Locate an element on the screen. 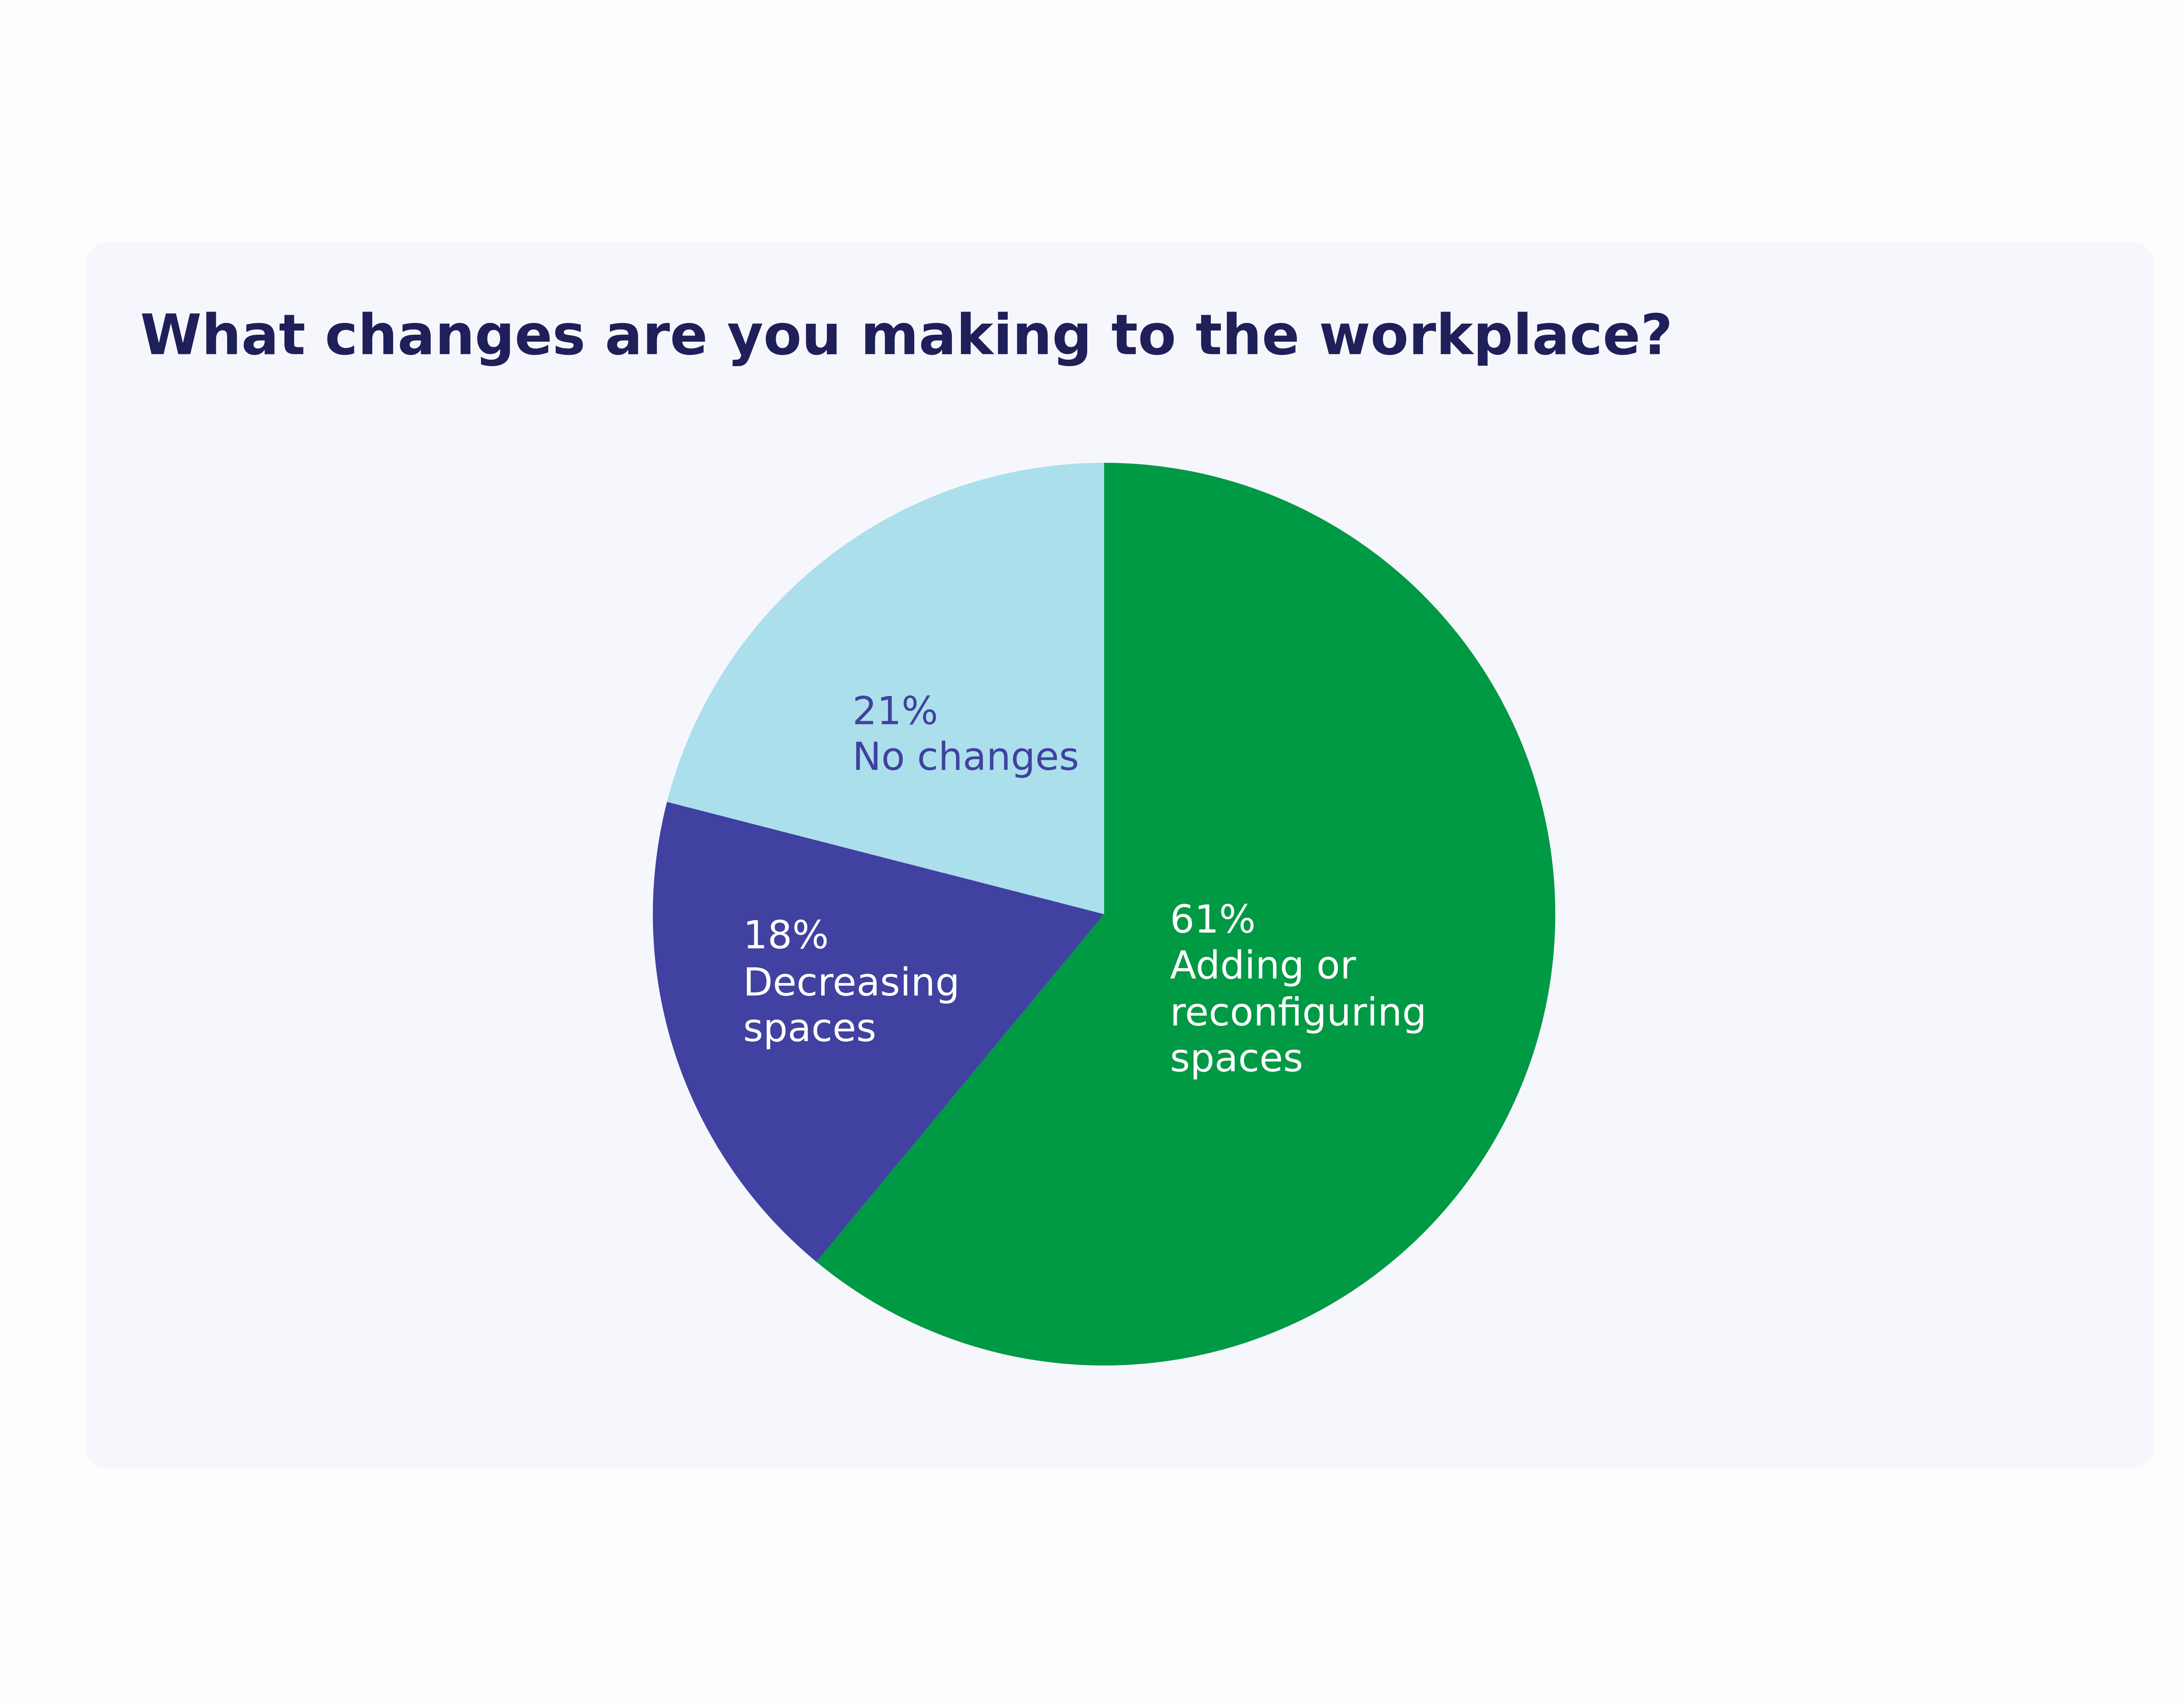  value-label: 61% is located at coordinates (1213, 920).